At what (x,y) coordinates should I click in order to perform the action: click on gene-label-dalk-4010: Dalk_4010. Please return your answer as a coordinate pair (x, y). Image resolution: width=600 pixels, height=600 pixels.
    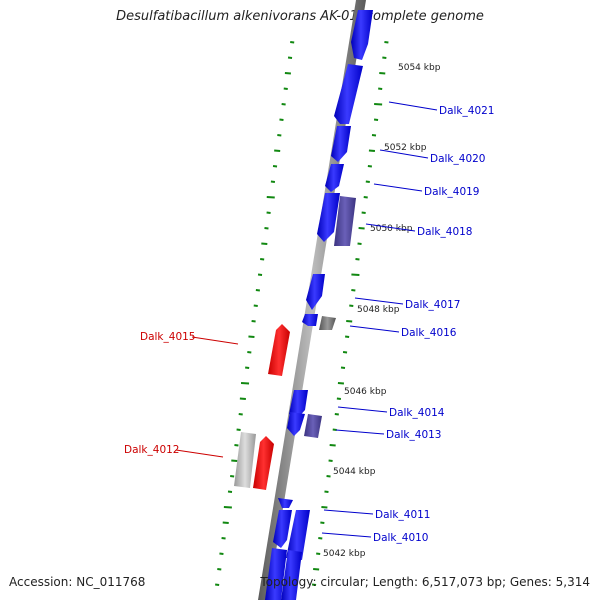
    Looking at the image, I should click on (401, 538).